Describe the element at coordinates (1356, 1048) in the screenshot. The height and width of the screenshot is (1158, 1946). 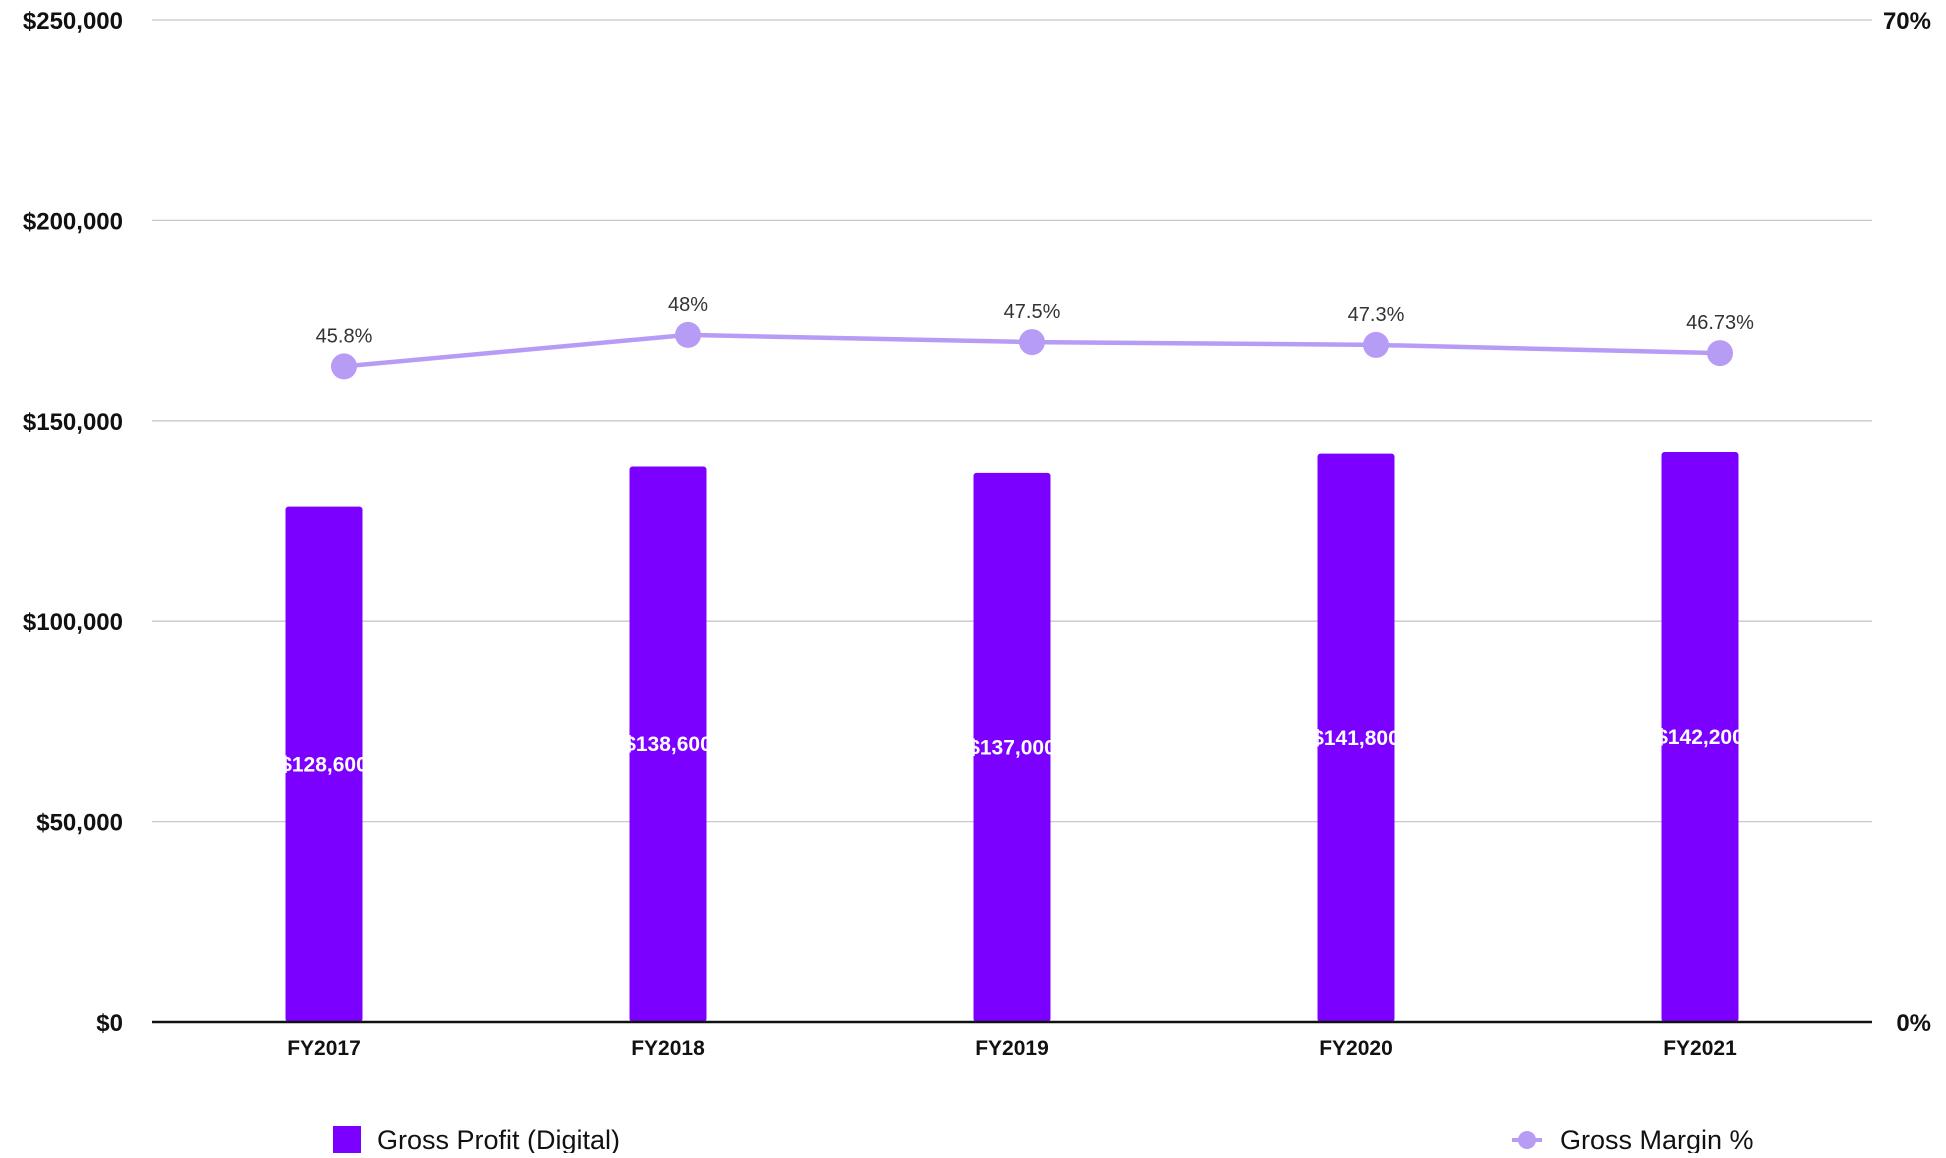
I see `x-axis-tick-label: FY2020` at that location.